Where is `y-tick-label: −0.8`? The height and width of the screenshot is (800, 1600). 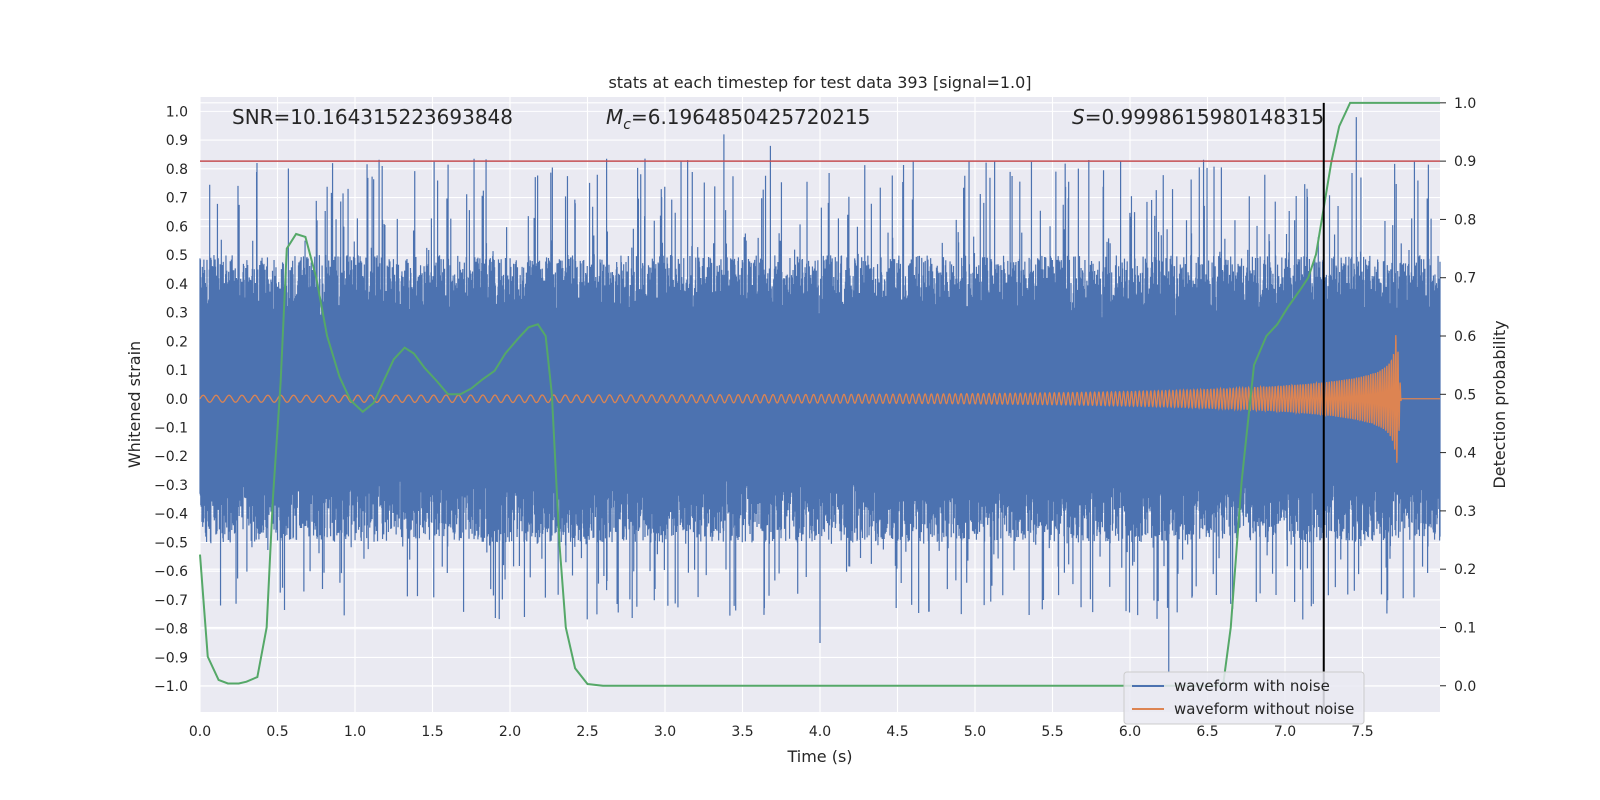
y-tick-label: −0.8 is located at coordinates (171, 630).